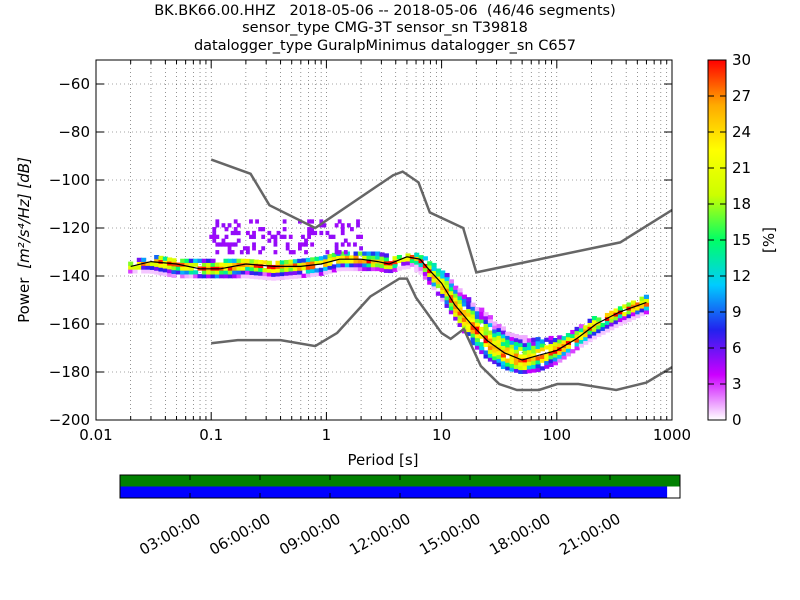 The height and width of the screenshot is (600, 800). What do you see at coordinates (211, 435) in the screenshot?
I see `x-tick-label: 0.1` at bounding box center [211, 435].